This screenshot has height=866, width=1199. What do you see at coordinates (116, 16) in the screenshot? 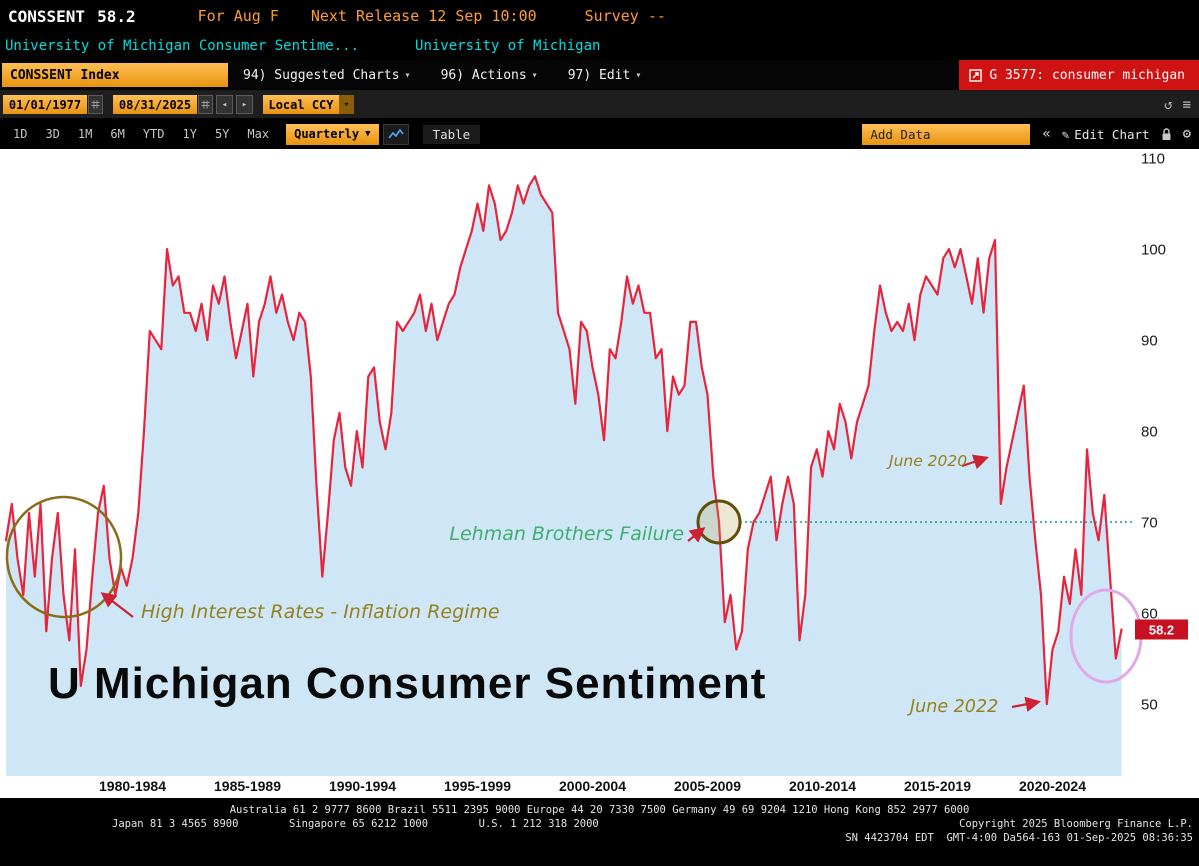
I see `ticker-last-value: 58.2` at bounding box center [116, 16].